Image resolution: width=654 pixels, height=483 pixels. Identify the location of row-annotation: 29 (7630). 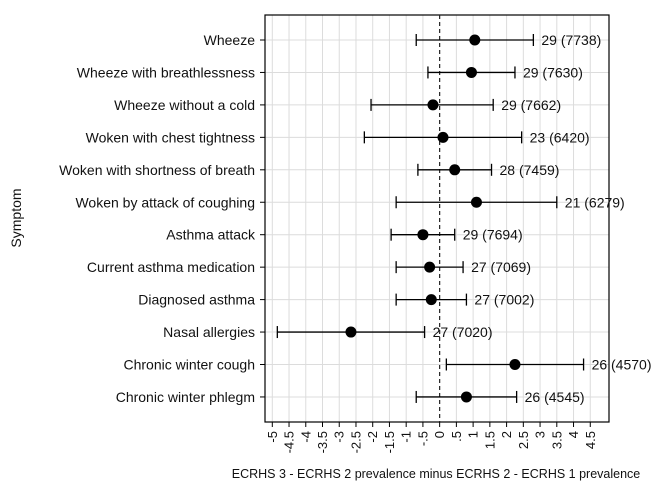
(553, 72).